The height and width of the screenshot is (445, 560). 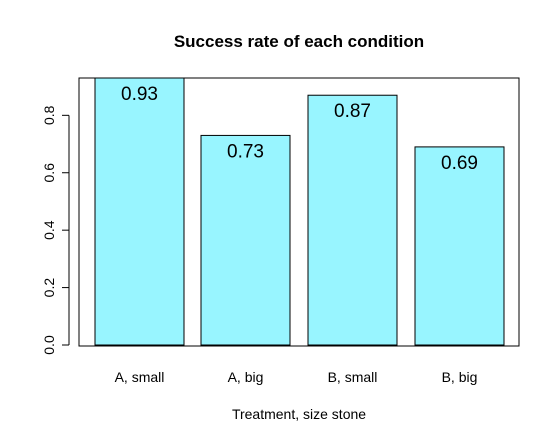 What do you see at coordinates (49, 288) in the screenshot?
I see `y-tick-label: 0.2` at bounding box center [49, 288].